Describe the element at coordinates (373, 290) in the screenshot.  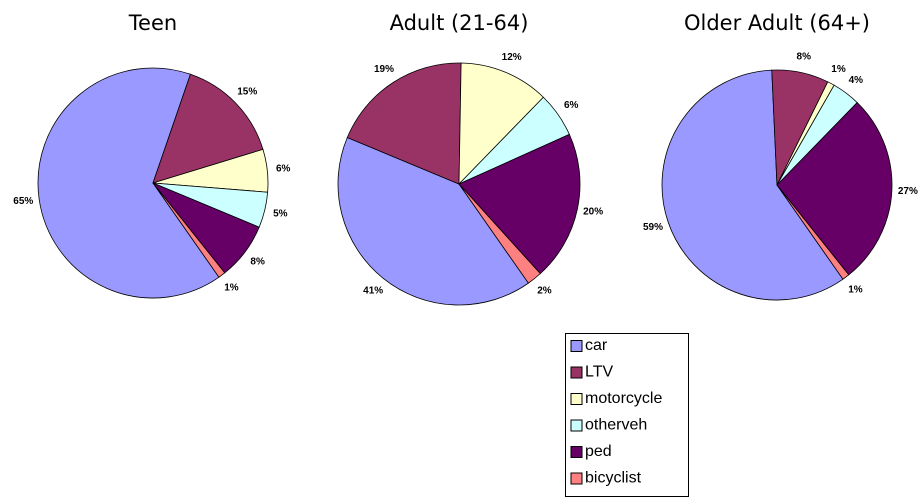
I see `data-label: 41%` at that location.